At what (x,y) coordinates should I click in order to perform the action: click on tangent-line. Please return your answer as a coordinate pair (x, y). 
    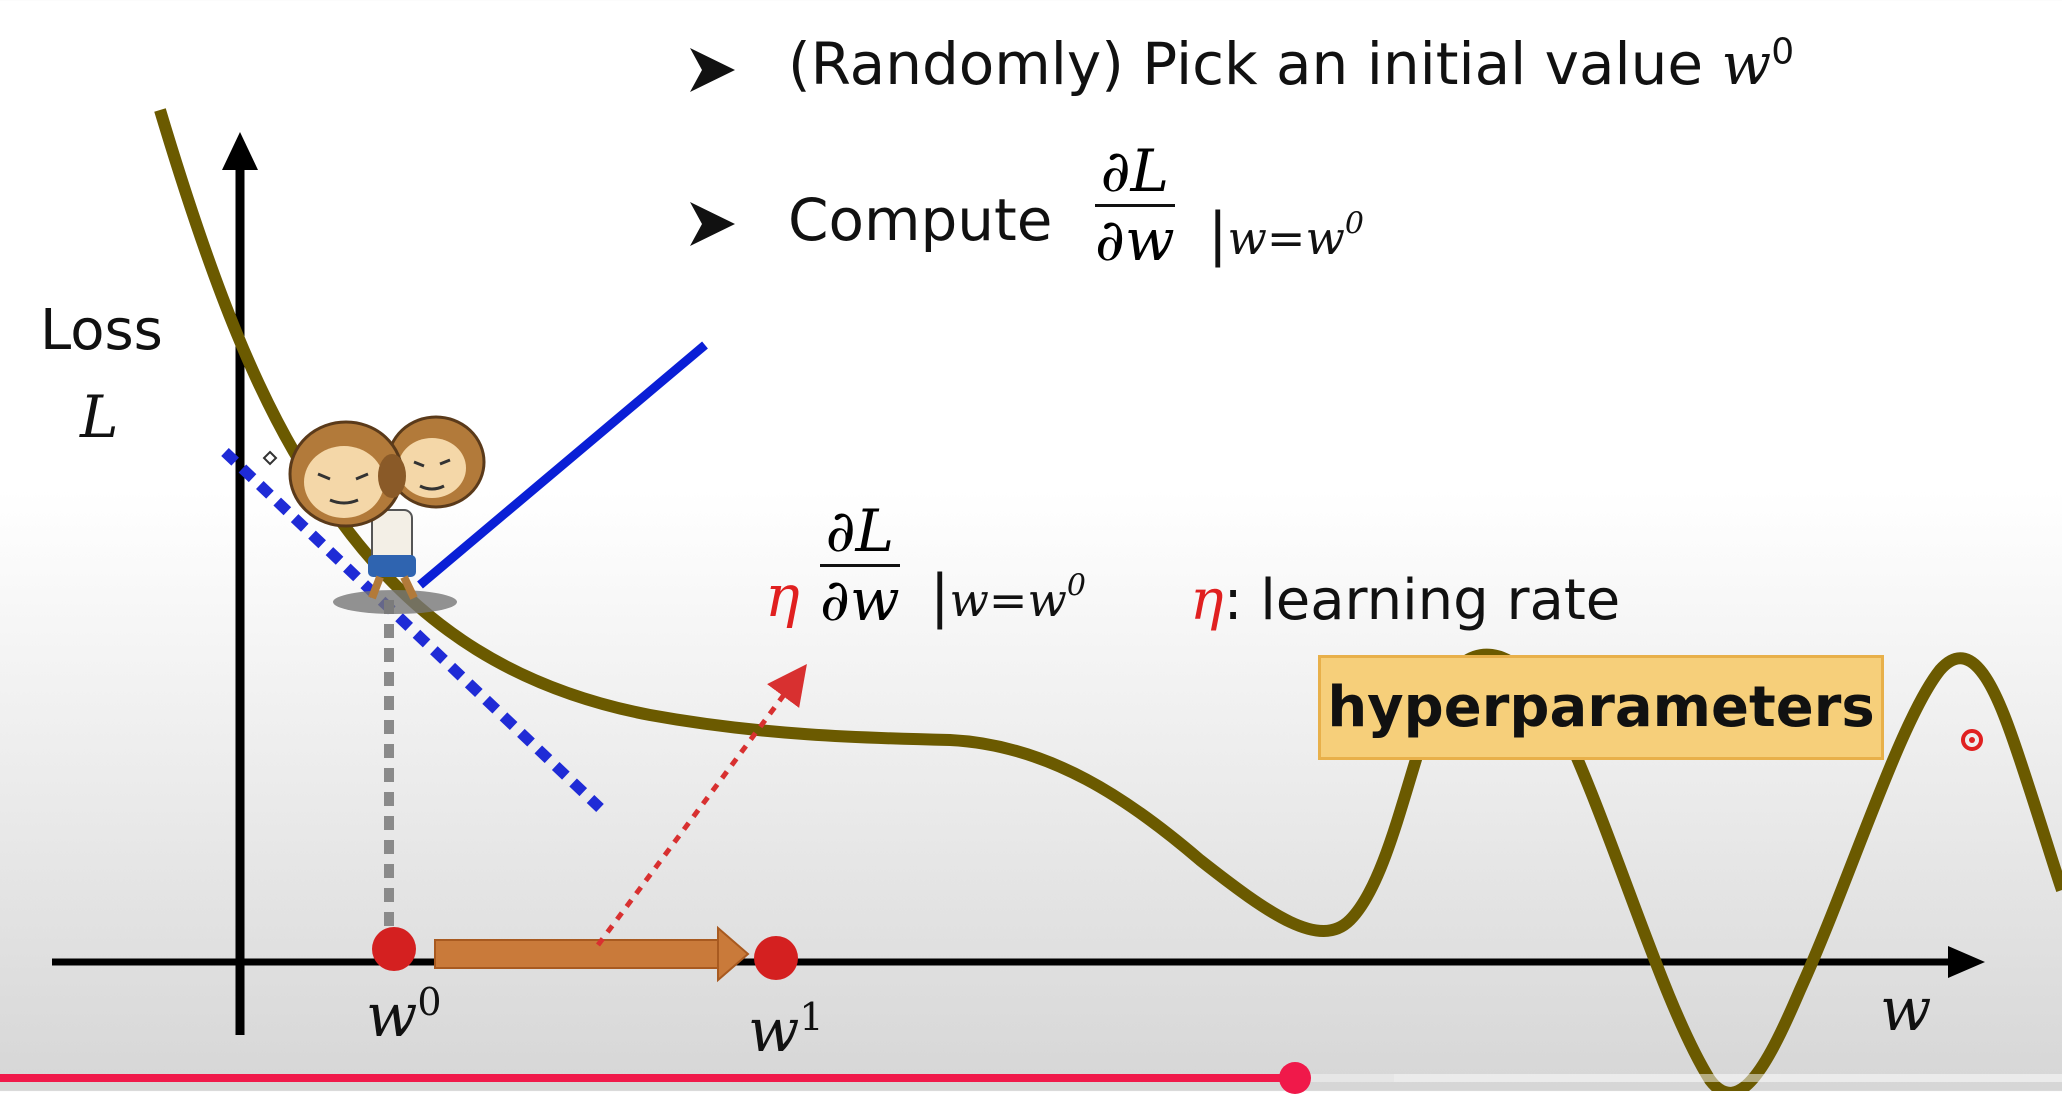
    Looking at the image, I should click on (412, 630).